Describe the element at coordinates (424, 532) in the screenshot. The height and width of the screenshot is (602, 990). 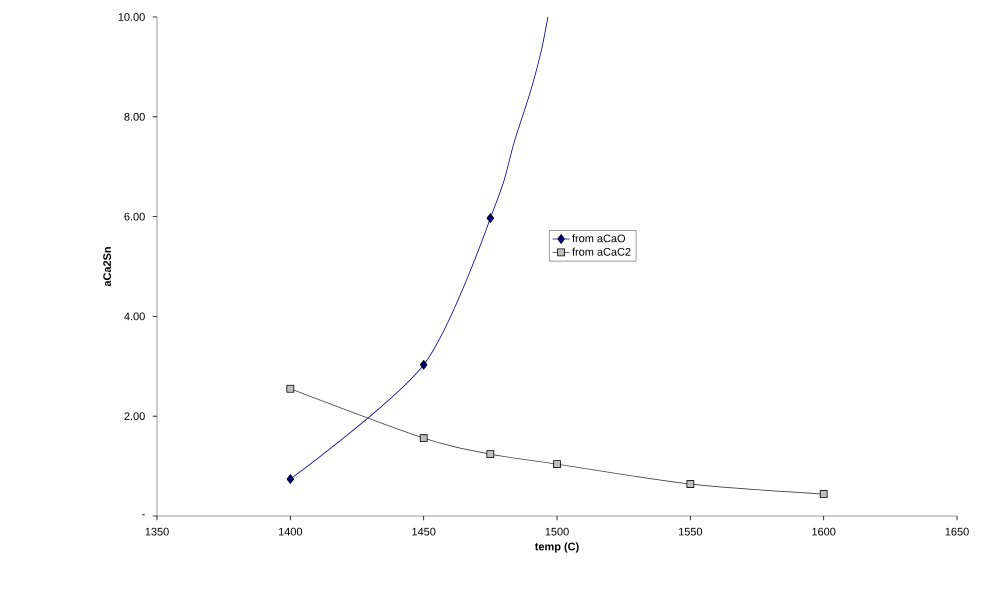
I see `x-tick-label: 1450` at that location.